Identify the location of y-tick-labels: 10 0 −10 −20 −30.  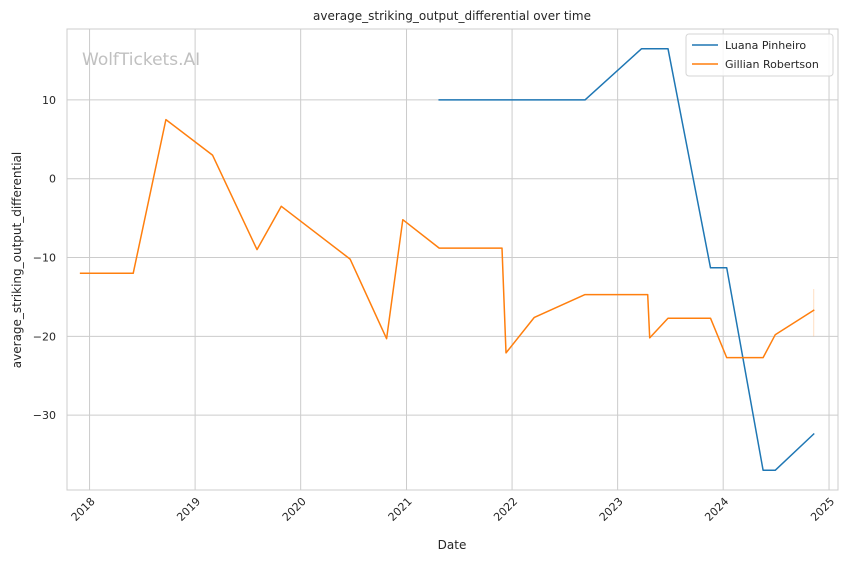
(44, 258).